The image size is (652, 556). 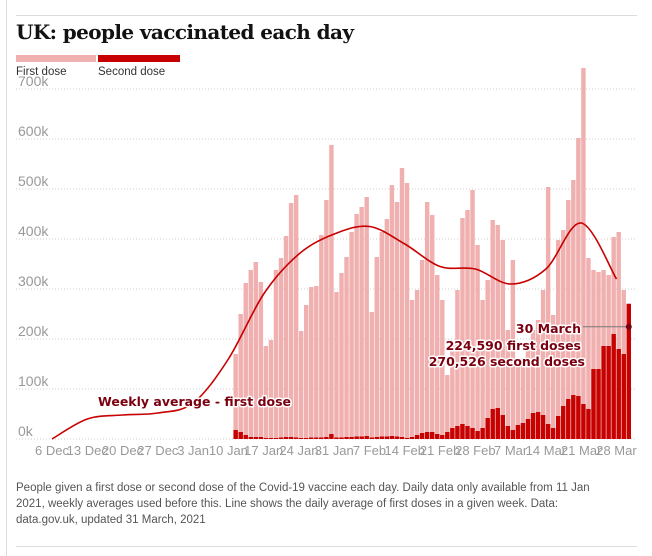 What do you see at coordinates (546, 450) in the screenshot?
I see `x-tick-label: 14 Mar` at bounding box center [546, 450].